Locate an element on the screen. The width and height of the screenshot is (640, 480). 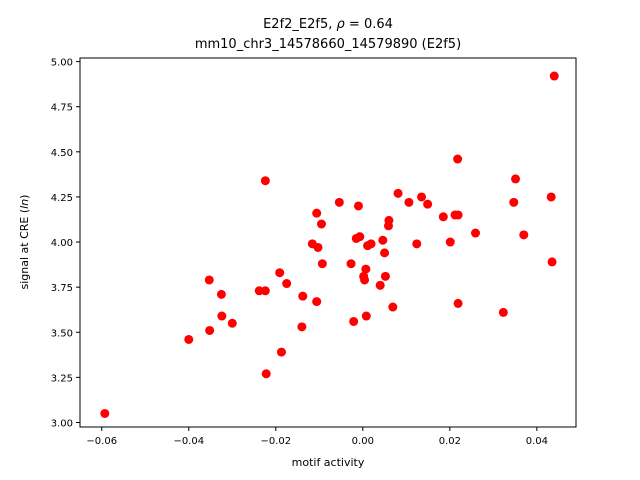
chart-title-line2: mm10_chr3_14578660_14579890 (E2f5) is located at coordinates (328, 44).